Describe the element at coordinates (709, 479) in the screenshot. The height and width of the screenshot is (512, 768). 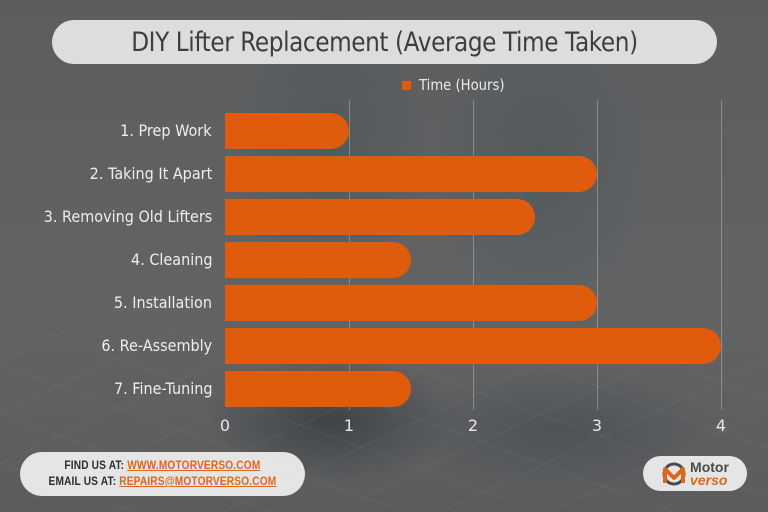
I see `logo-text-verso: verso` at that location.